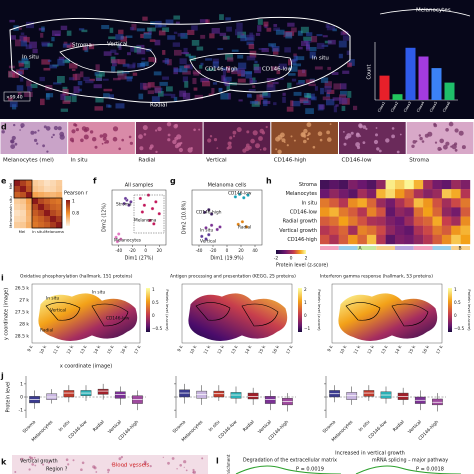  What do you see at coordinates (276, 259) in the screenshot?
I see `legend-tick: -2` at bounding box center [276, 259].